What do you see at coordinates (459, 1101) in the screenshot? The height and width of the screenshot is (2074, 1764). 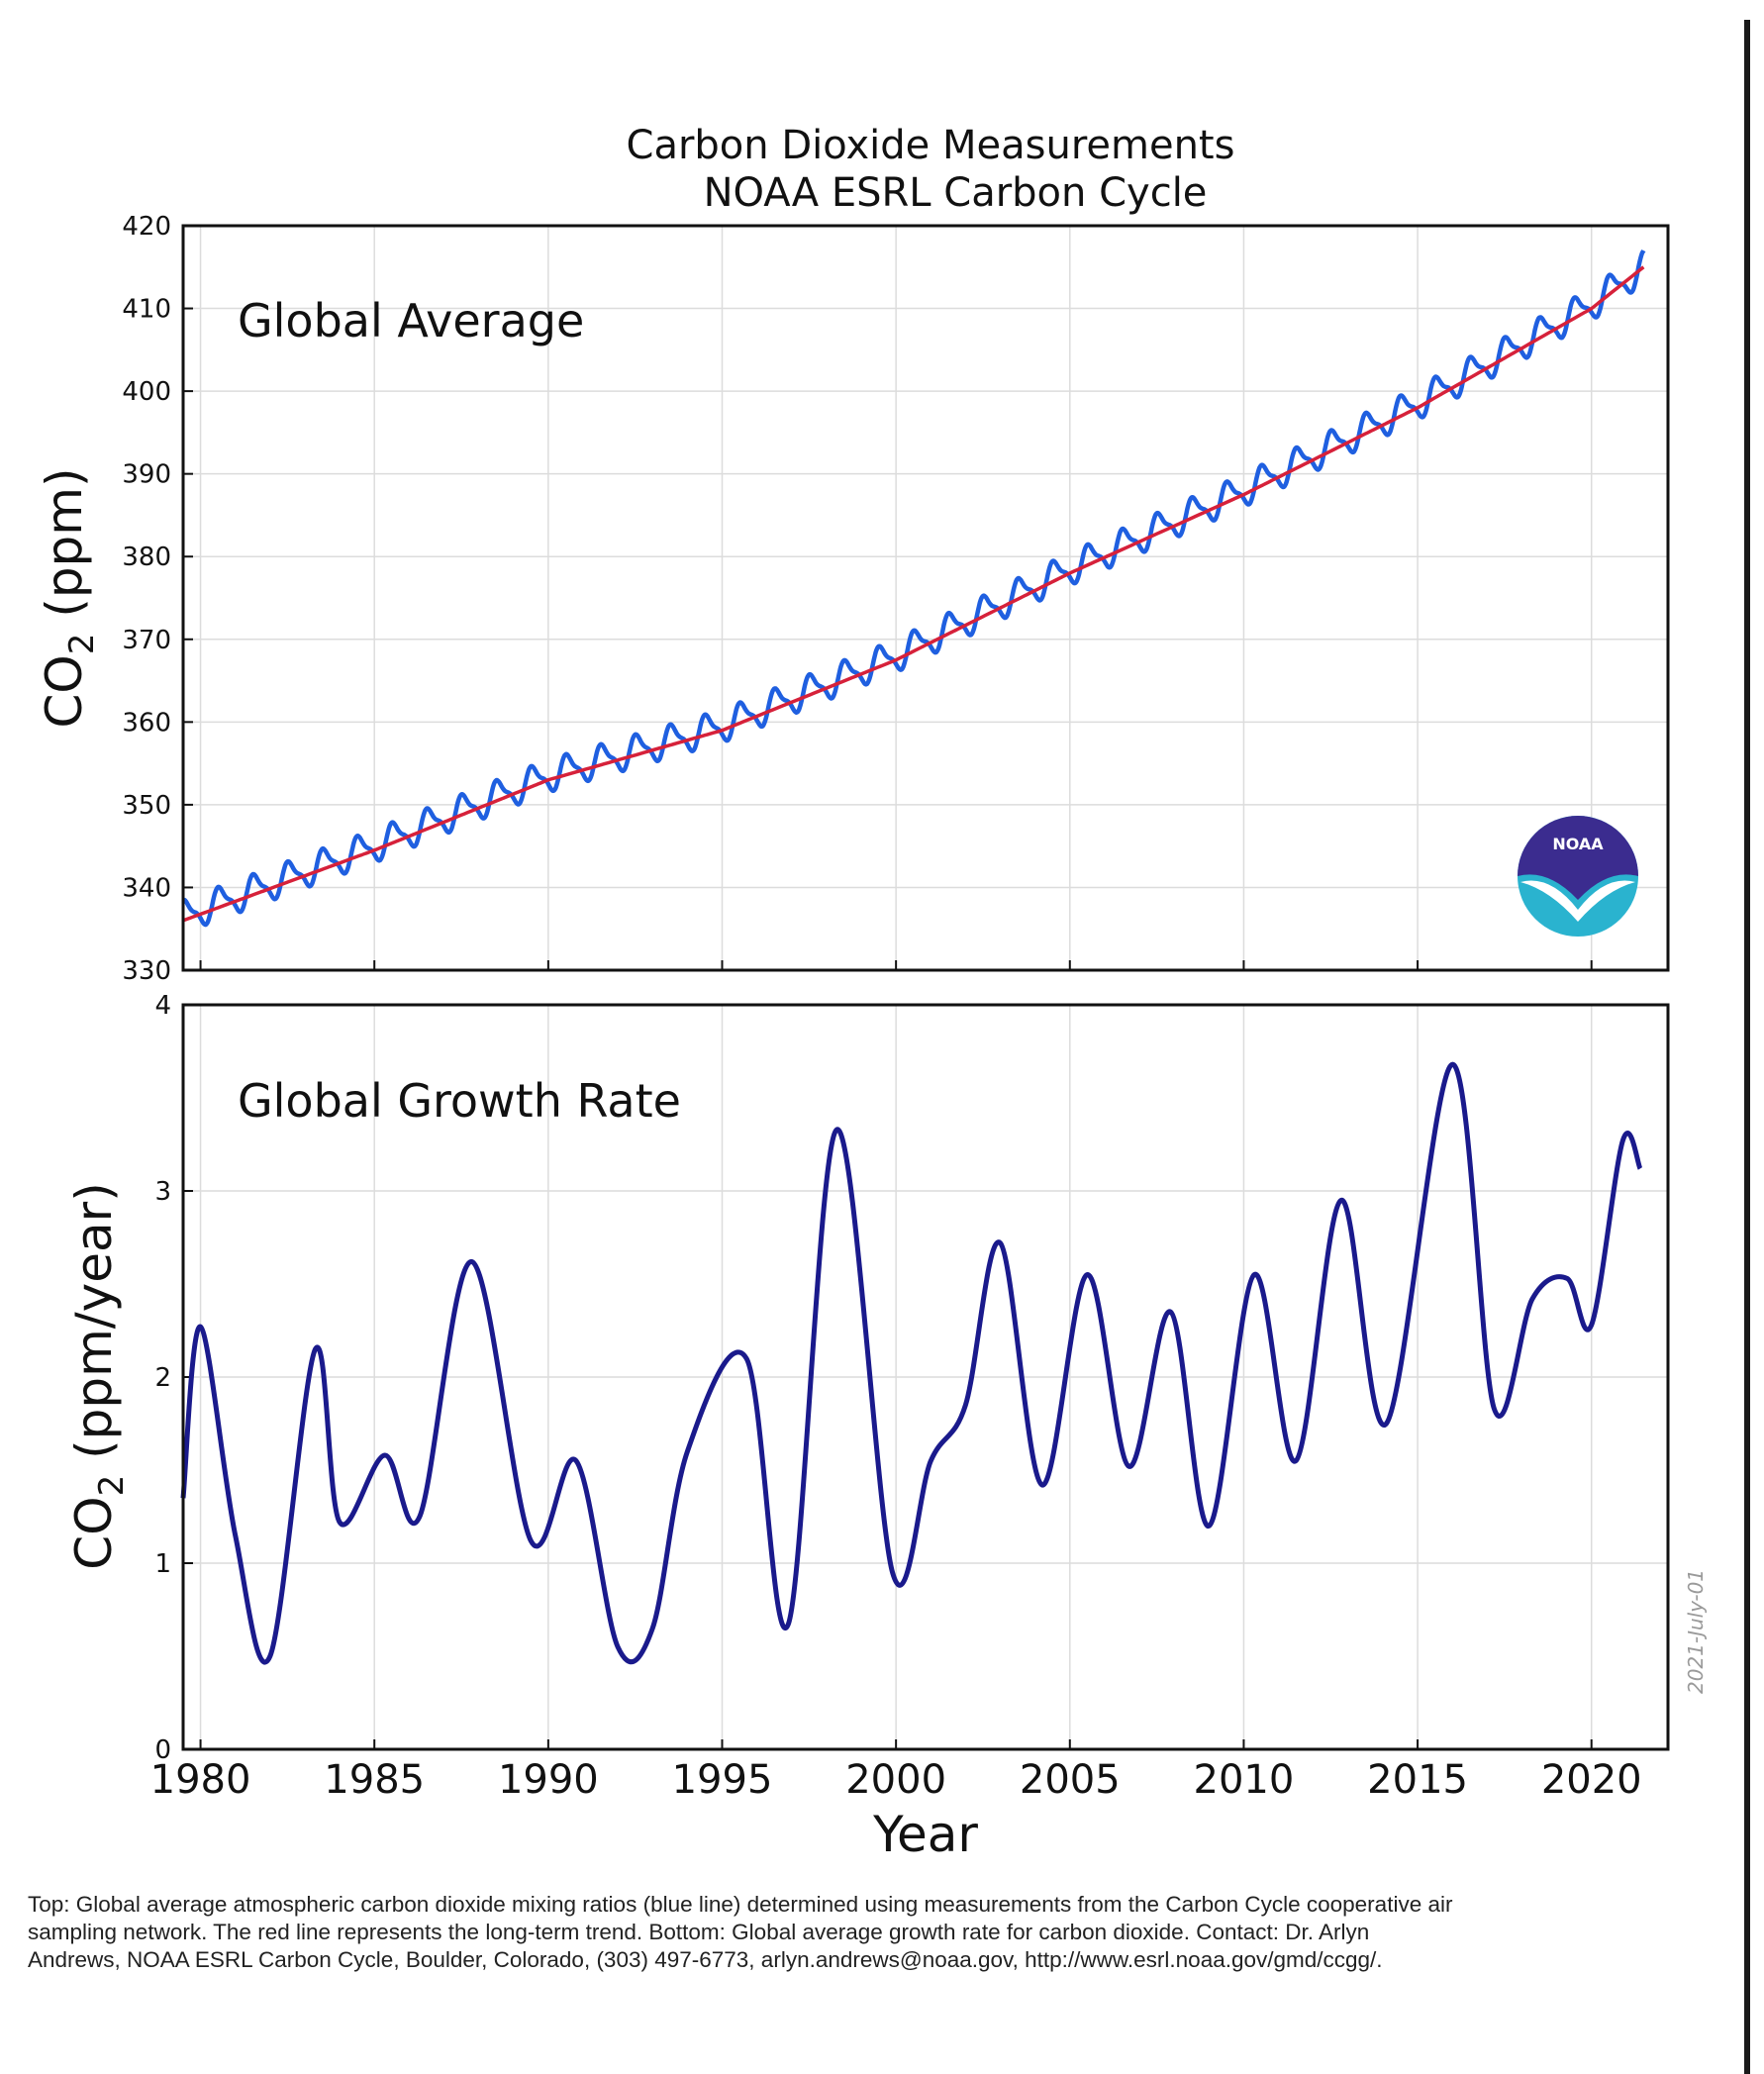 I see `bottom-panel-label: Global Growth Rate` at bounding box center [459, 1101].